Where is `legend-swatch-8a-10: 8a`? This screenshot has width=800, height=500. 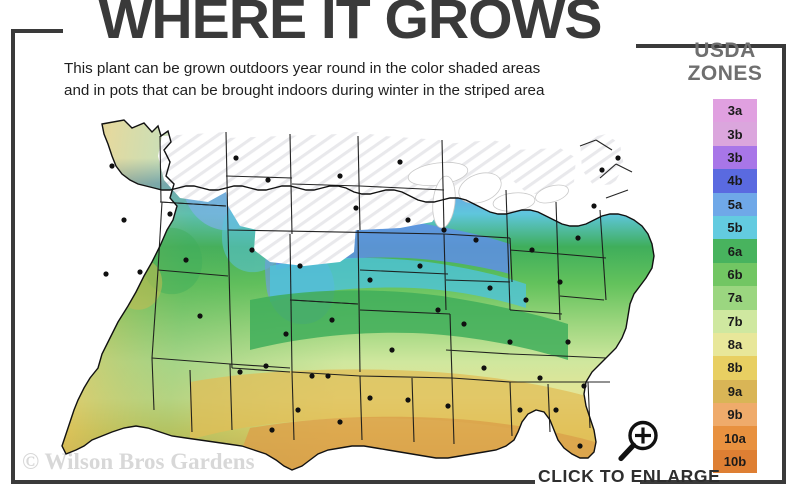
legend-swatch-8a-10: 8a is located at coordinates (735, 344).